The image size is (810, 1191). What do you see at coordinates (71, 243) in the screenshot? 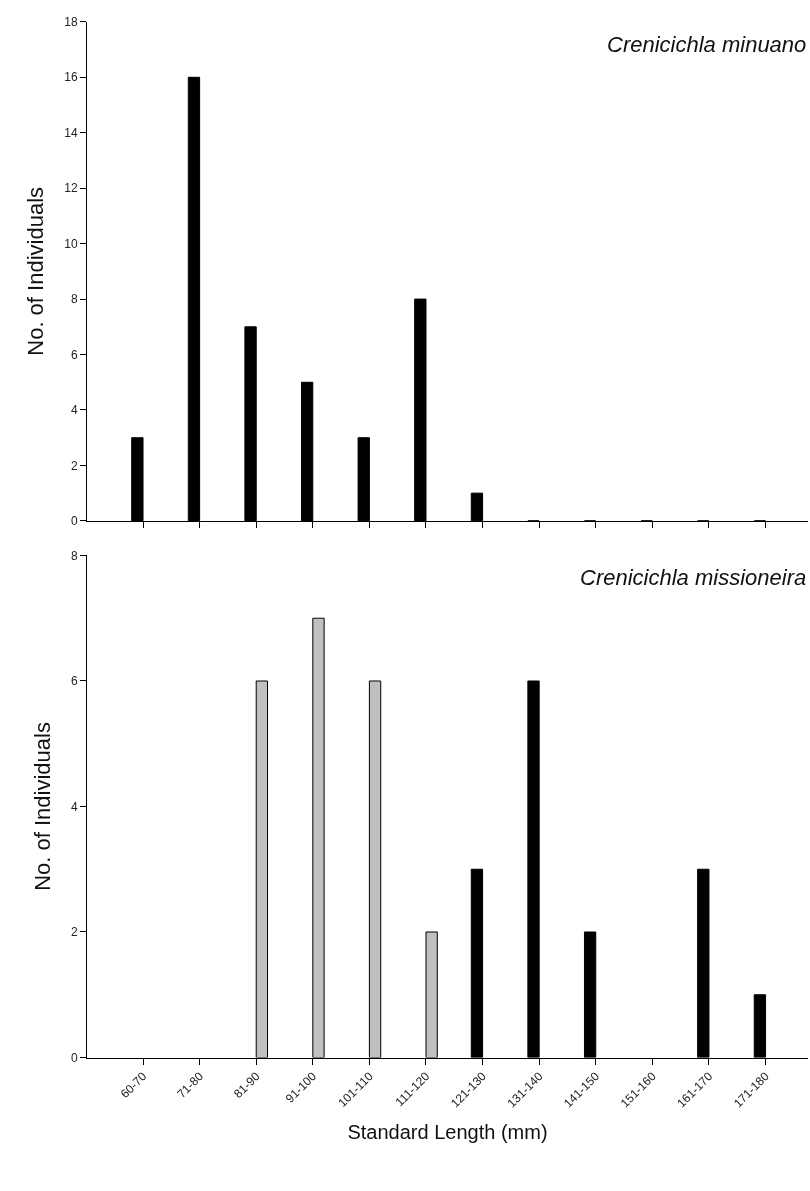
I see `y-tick-label: 10` at bounding box center [71, 243].